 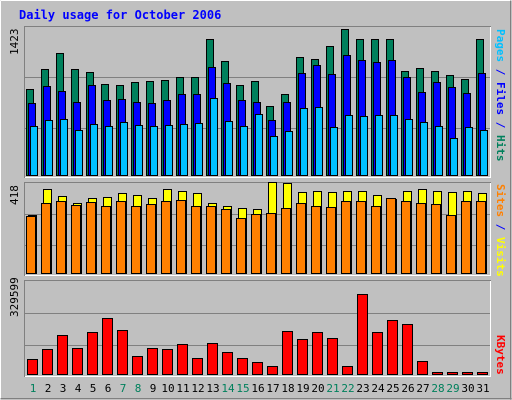 I want to click on day-label-4: 4, so click(x=78, y=388).